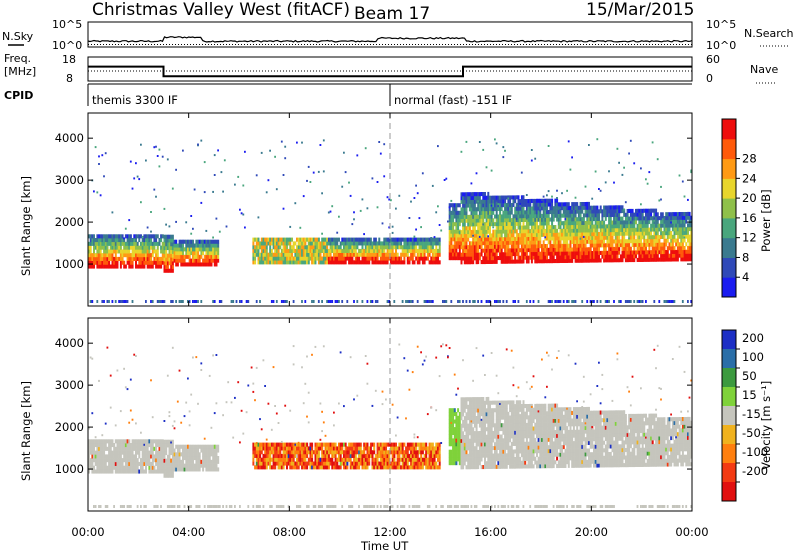 This screenshot has width=800, height=554. Describe the element at coordinates (67, 24) in the screenshot. I see `noise-tick-high: 10^5` at that location.